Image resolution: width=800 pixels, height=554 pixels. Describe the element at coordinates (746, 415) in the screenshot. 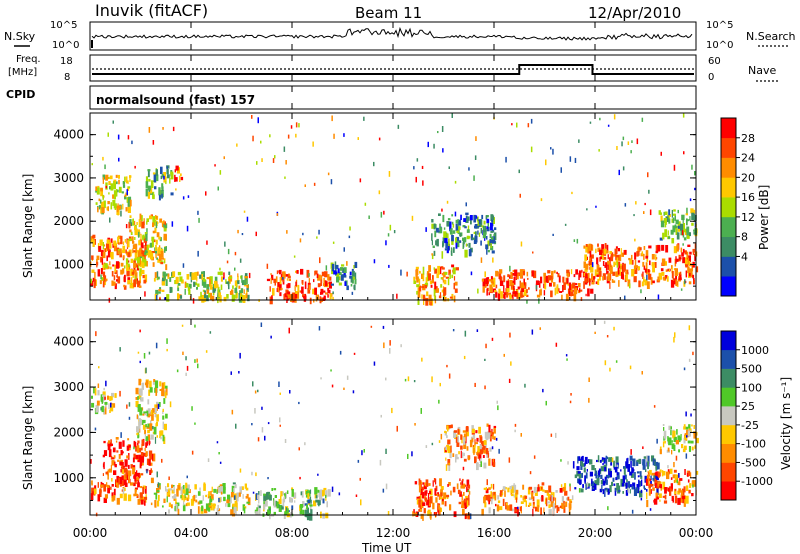

I see `velocity-colorbar: 1000 500 100 25 -25 -100 -500 -1000` at that location.